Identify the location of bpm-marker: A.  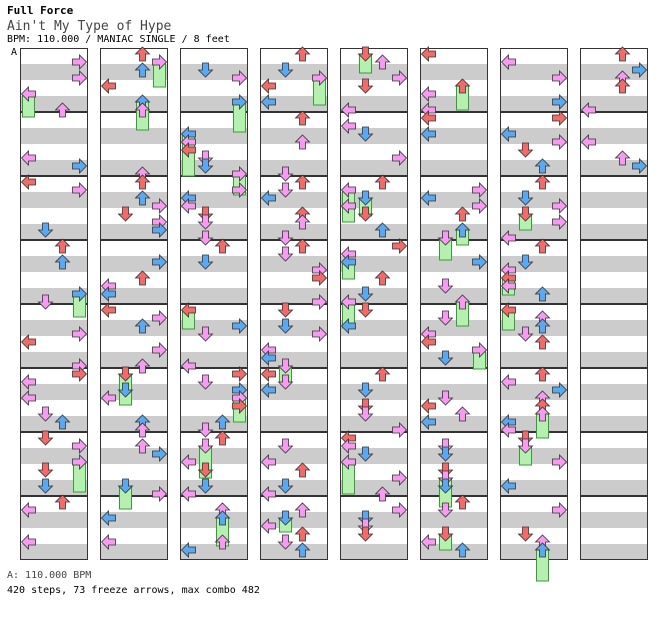
(14, 52).